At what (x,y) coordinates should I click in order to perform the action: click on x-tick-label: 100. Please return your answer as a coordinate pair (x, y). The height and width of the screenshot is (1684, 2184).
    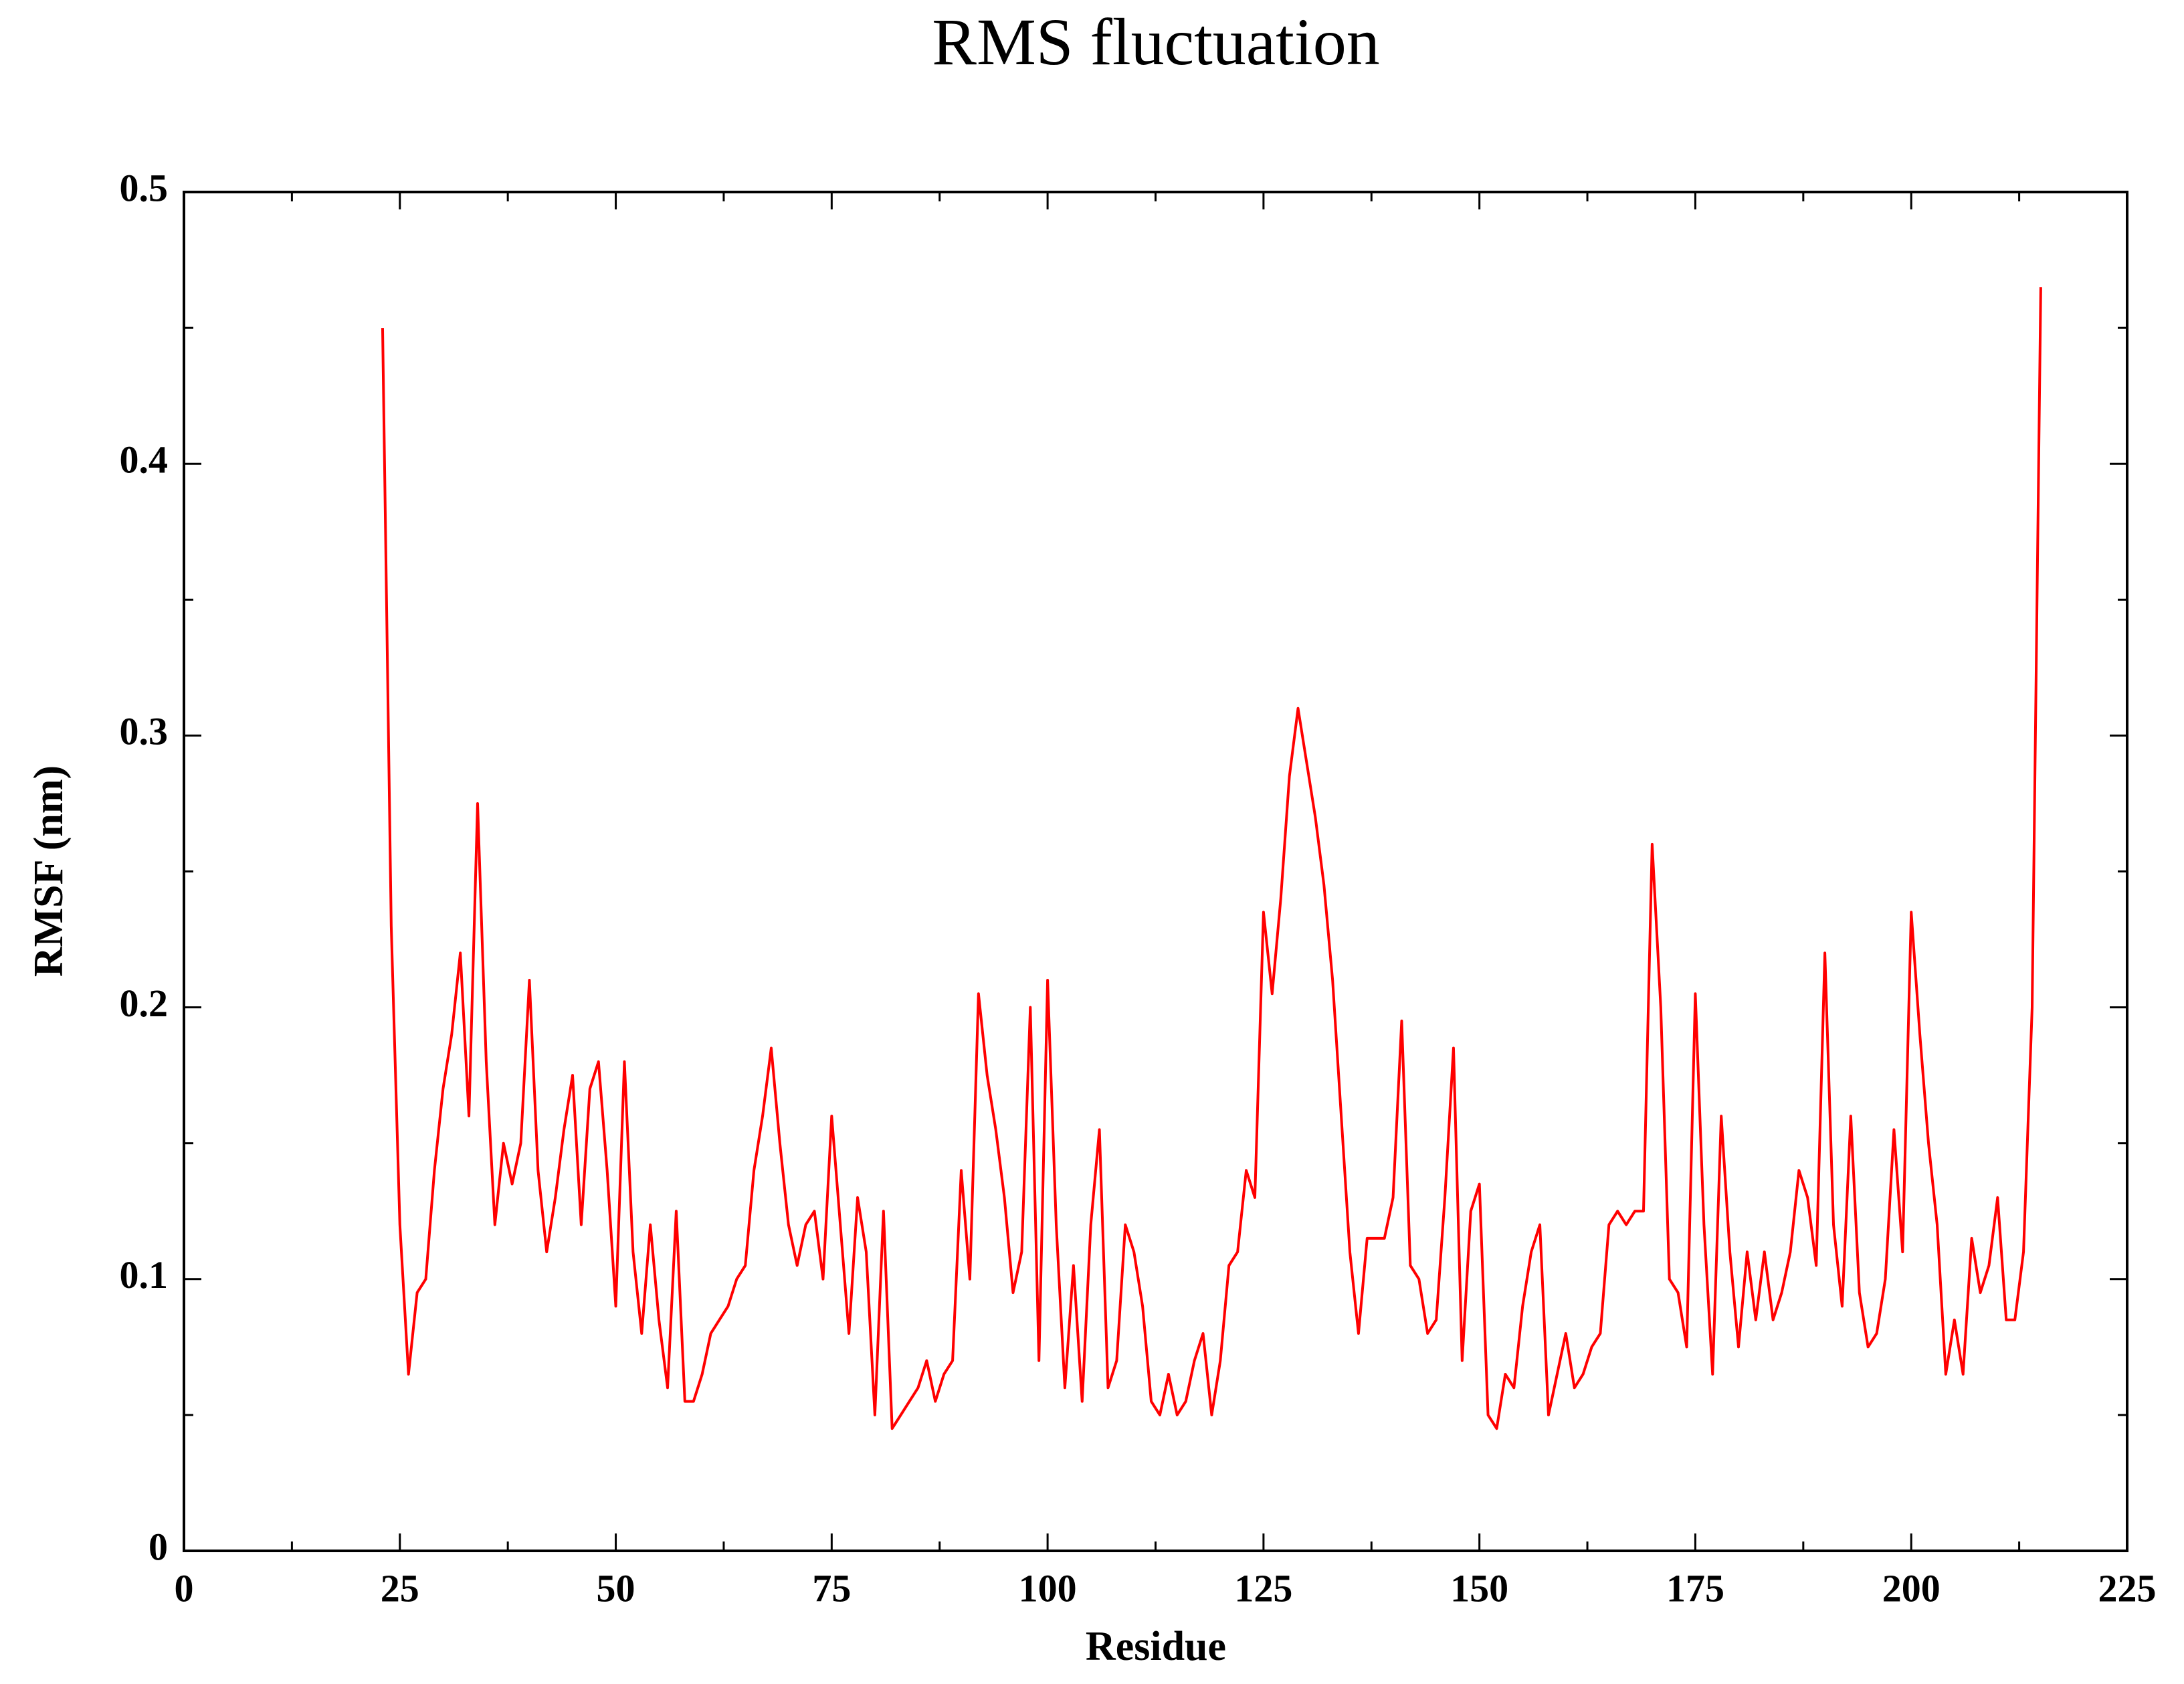
    Looking at the image, I should click on (1048, 1588).